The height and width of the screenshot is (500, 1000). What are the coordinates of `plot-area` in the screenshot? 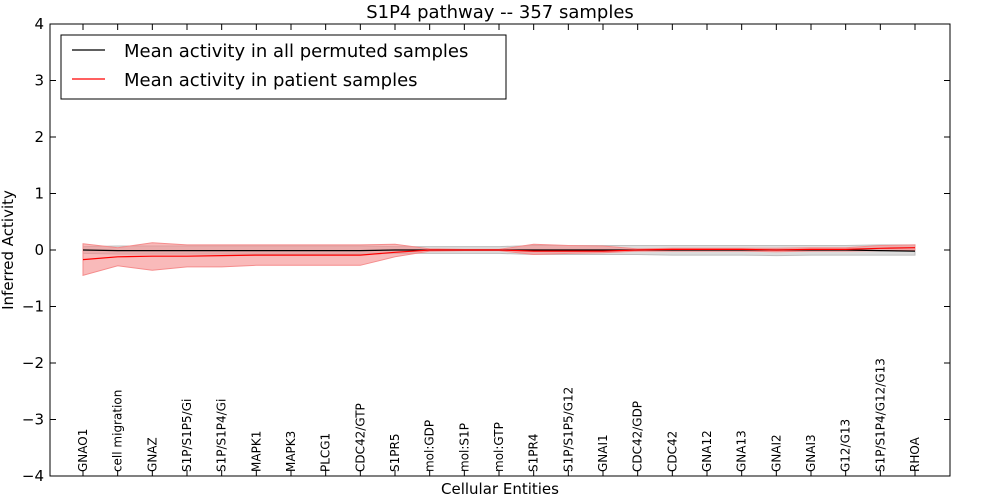 It's located at (499, 259).